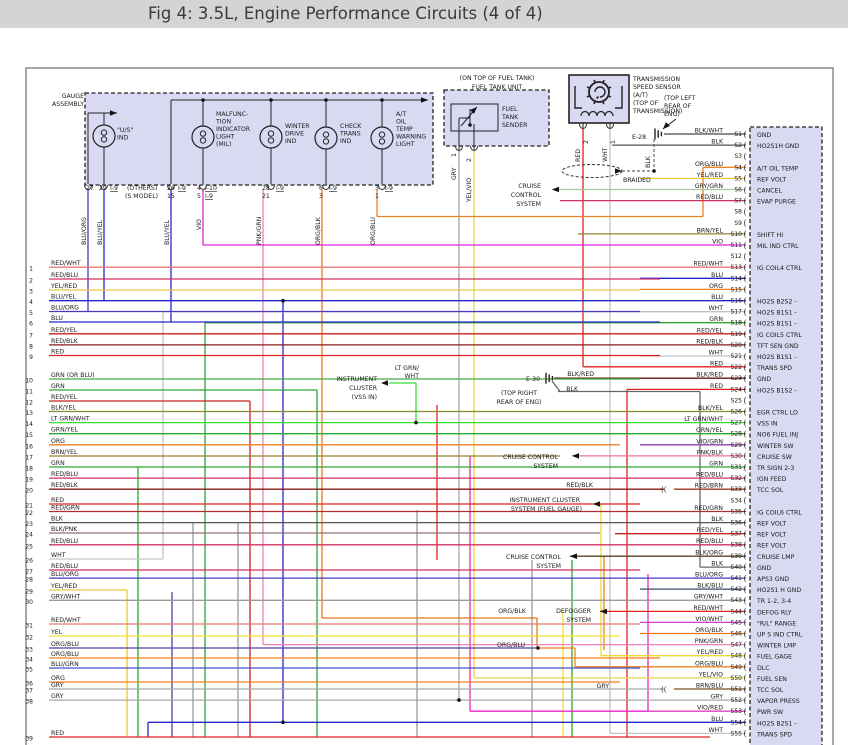 The image size is (848, 745). What do you see at coordinates (65, 508) in the screenshot?
I see `wire-color-label: RED/GRN` at bounding box center [65, 508].